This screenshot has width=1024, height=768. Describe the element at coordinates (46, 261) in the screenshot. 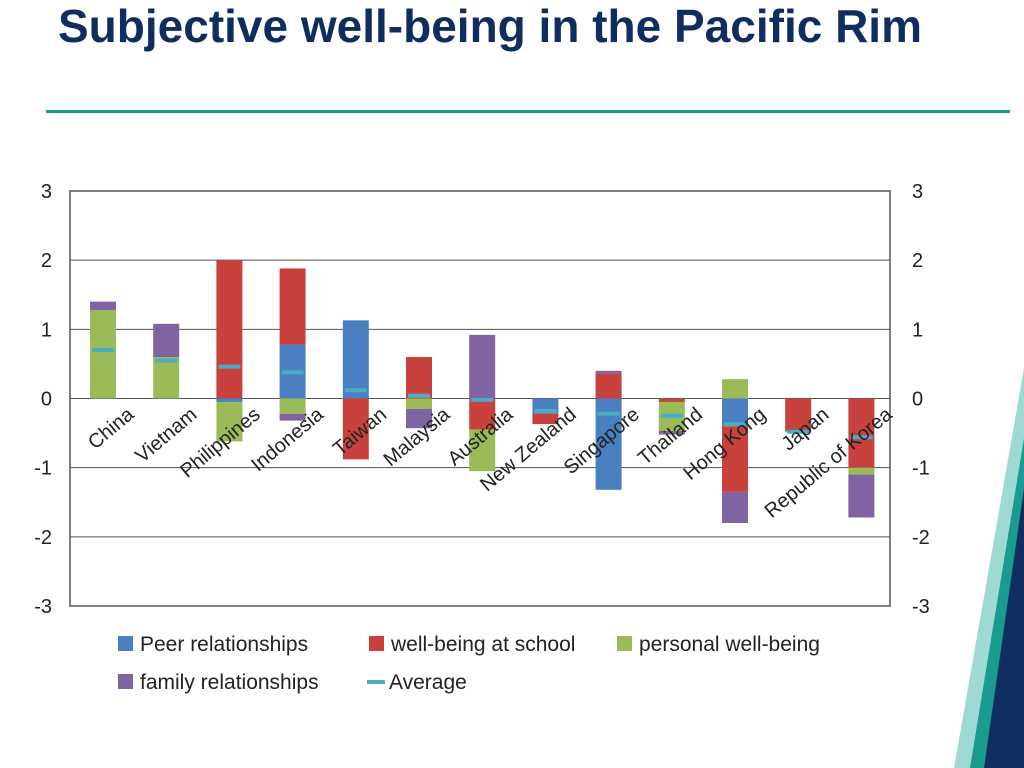

I see `y-tick-label-left: 2` at that location.